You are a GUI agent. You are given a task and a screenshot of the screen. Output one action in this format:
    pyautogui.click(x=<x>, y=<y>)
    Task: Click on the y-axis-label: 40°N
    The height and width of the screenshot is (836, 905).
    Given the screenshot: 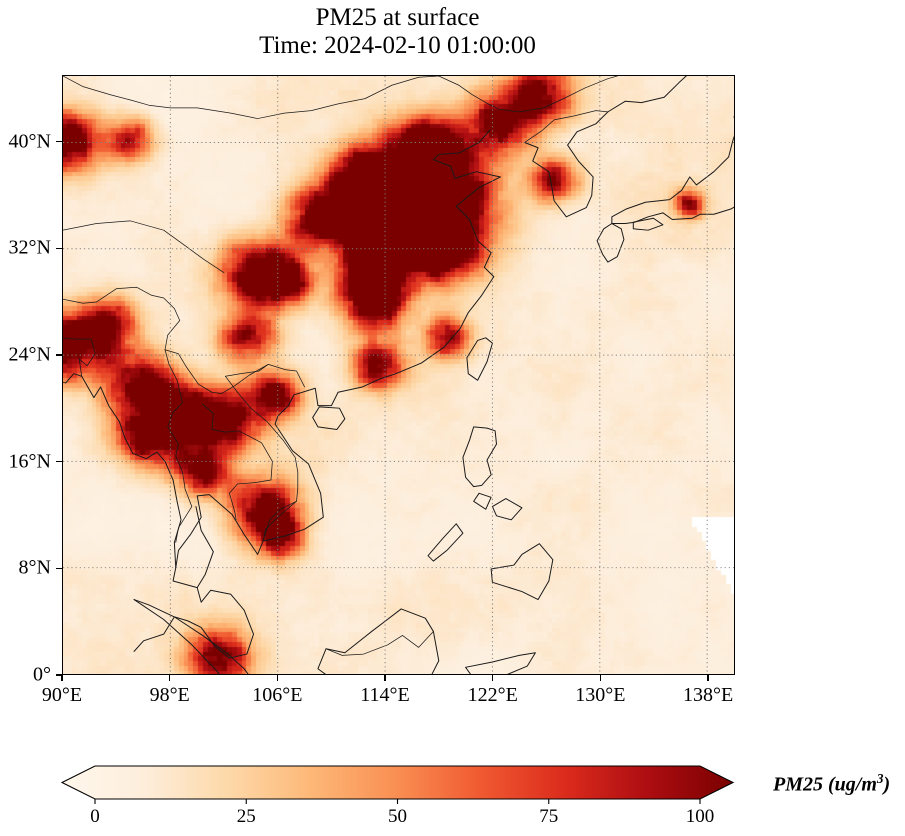 What is the action you would take?
    pyautogui.click(x=29, y=141)
    